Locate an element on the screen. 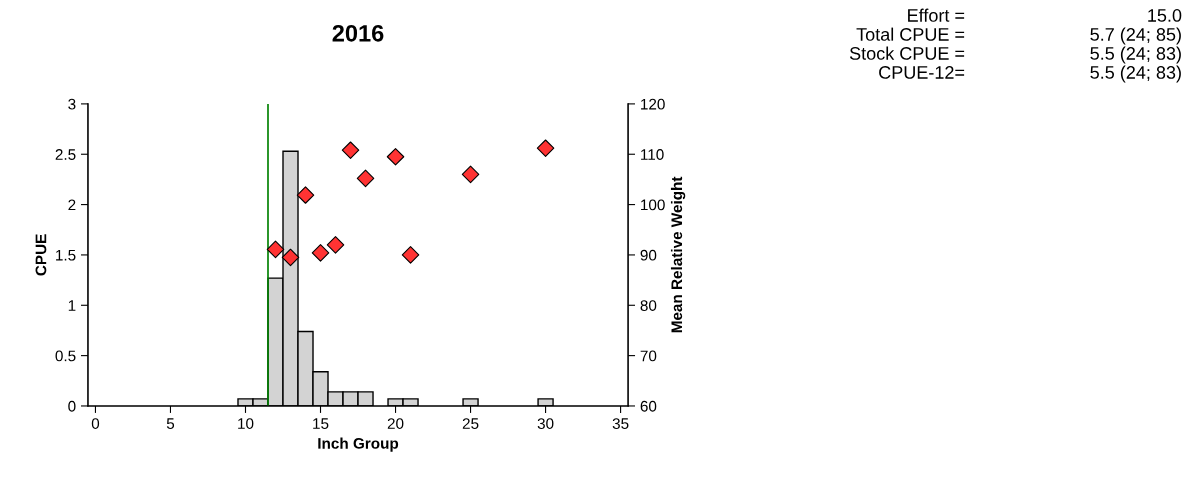 The width and height of the screenshot is (1195, 481). y-tick-label: 2.5 is located at coordinates (65, 154).